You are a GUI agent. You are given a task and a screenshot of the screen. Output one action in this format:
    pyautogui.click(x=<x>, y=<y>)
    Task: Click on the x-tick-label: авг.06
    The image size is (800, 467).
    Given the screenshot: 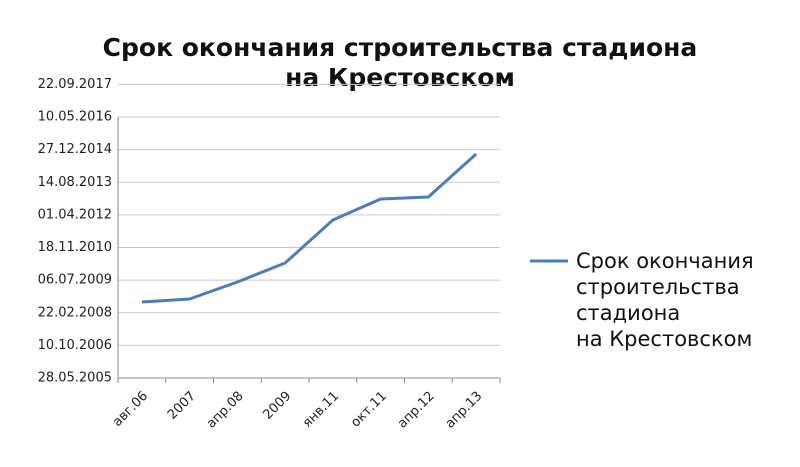 What is the action you would take?
    pyautogui.click(x=130, y=409)
    